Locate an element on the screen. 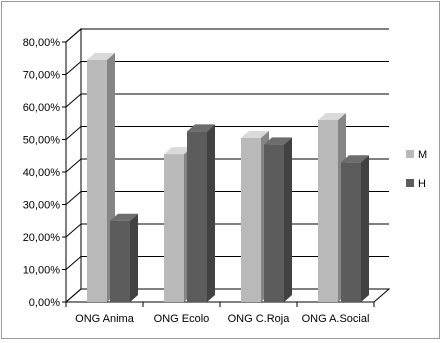  y-tick-label: 0,00% is located at coordinates (44, 303).